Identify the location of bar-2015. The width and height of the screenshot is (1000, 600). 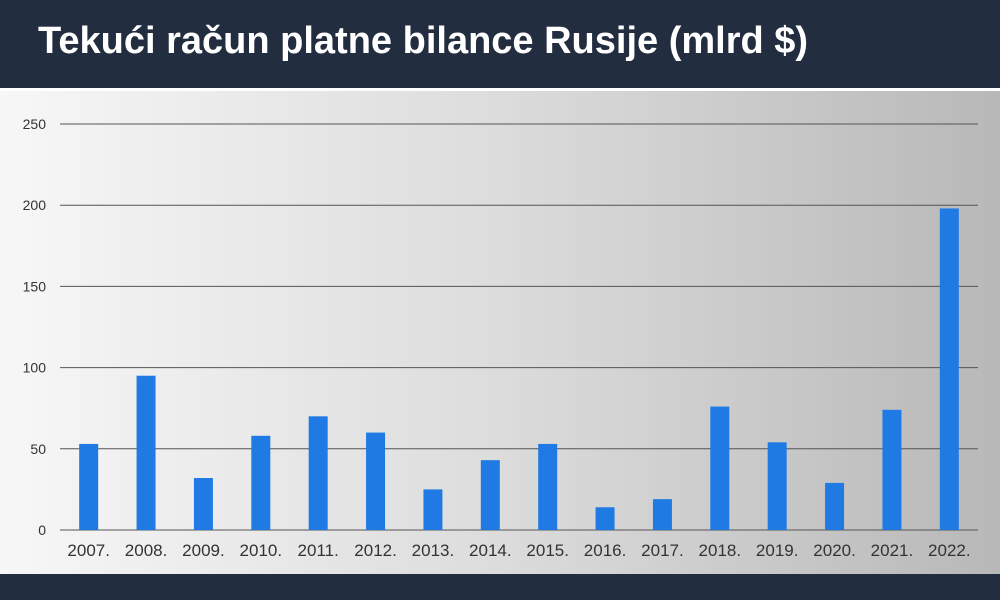
(548, 486).